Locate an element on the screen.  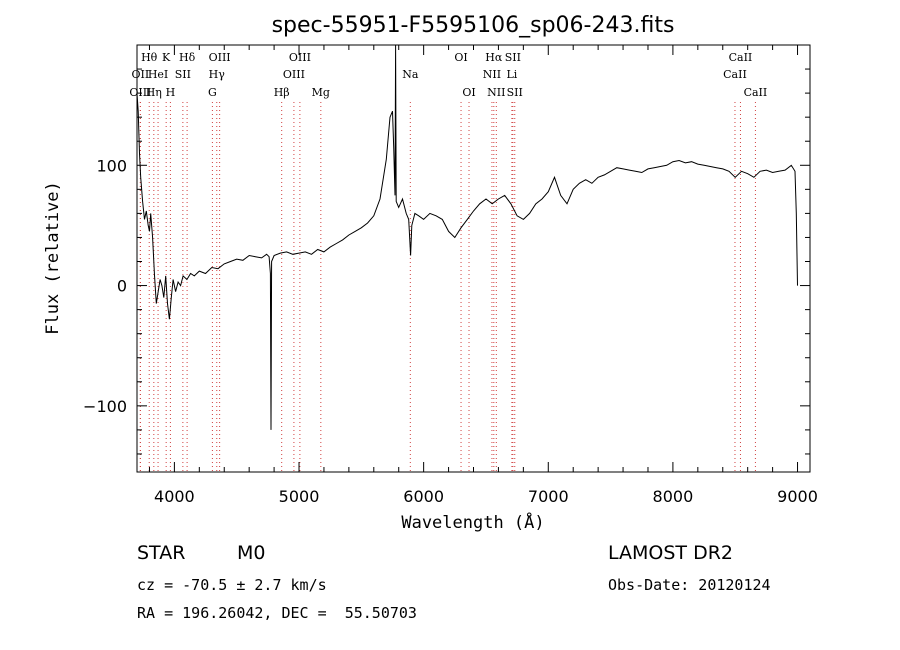
marker-label: Mg is located at coordinates (321, 92).